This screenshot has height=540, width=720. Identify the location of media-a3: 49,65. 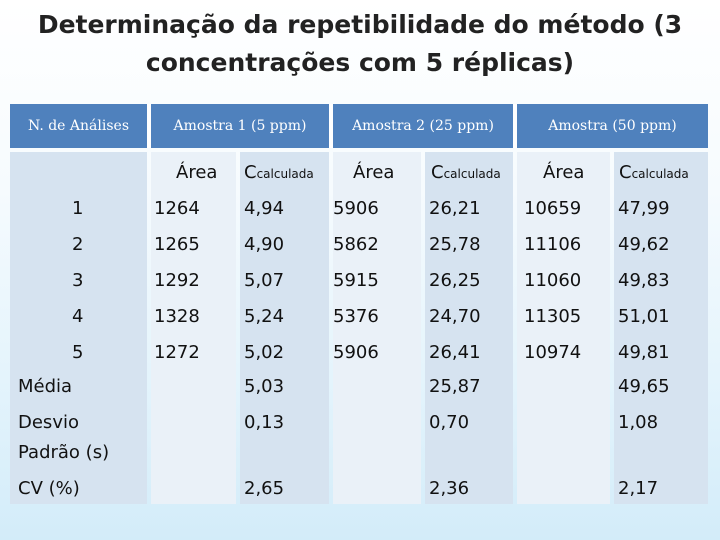
(644, 386).